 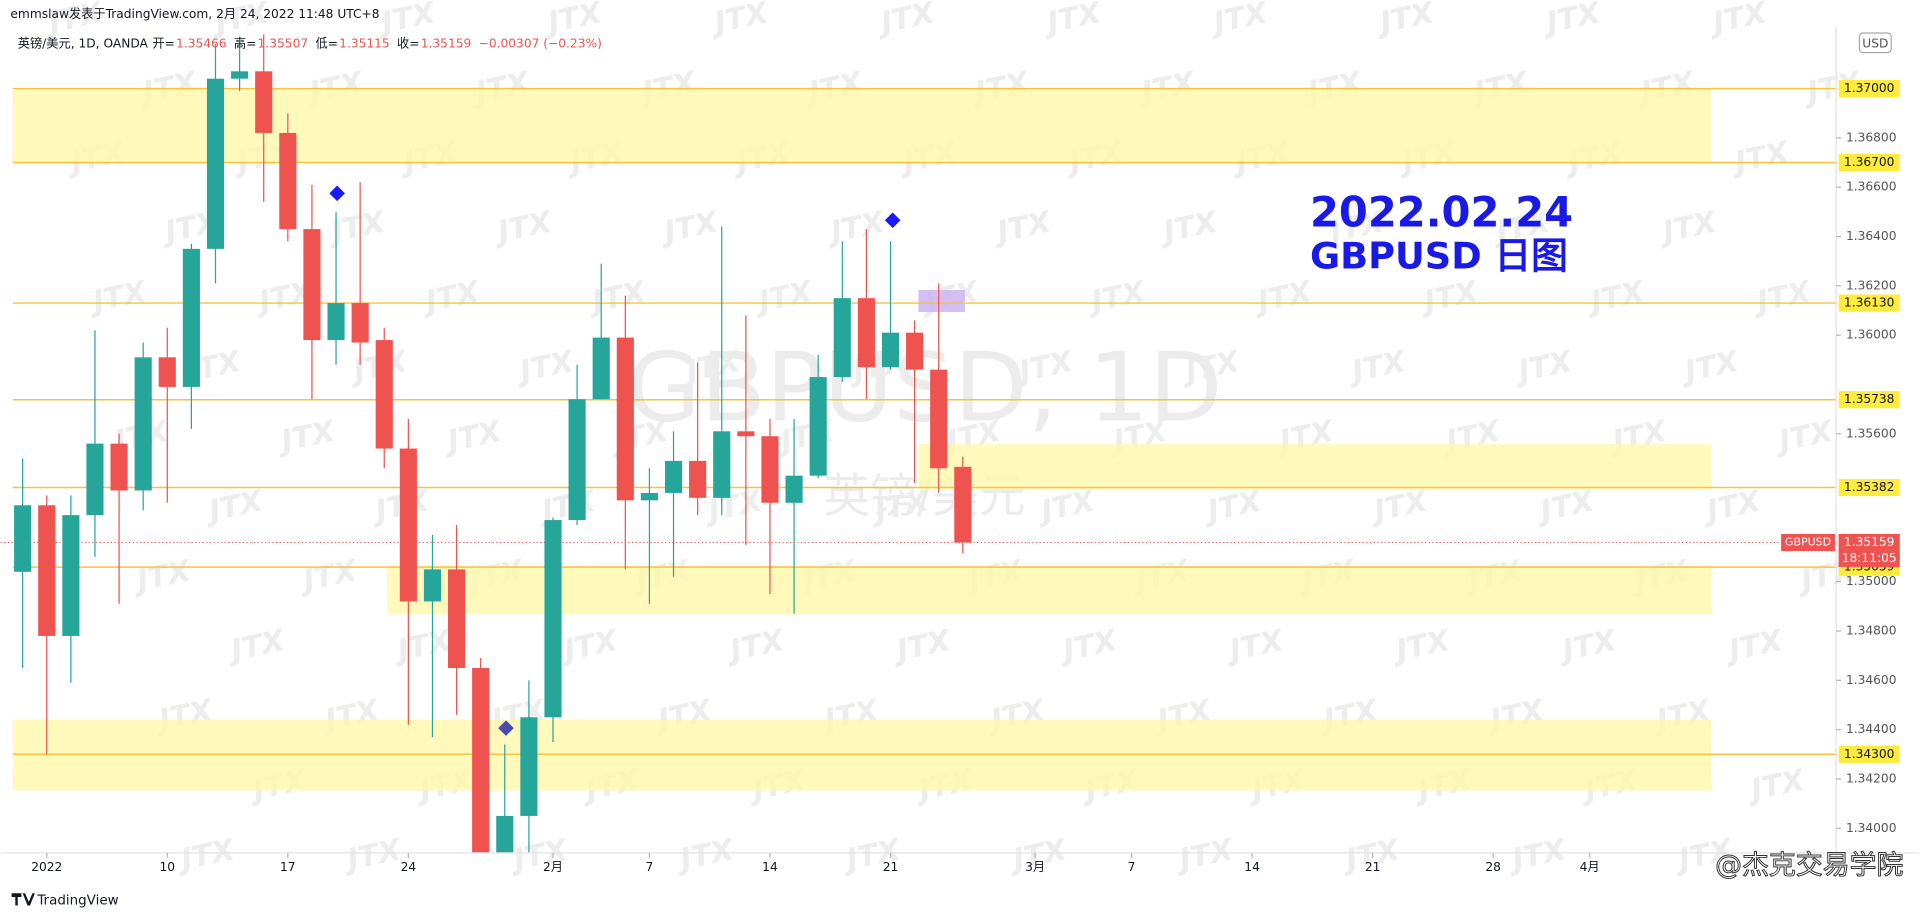 I want to click on level-label: 1.35382, so click(x=1869, y=487).